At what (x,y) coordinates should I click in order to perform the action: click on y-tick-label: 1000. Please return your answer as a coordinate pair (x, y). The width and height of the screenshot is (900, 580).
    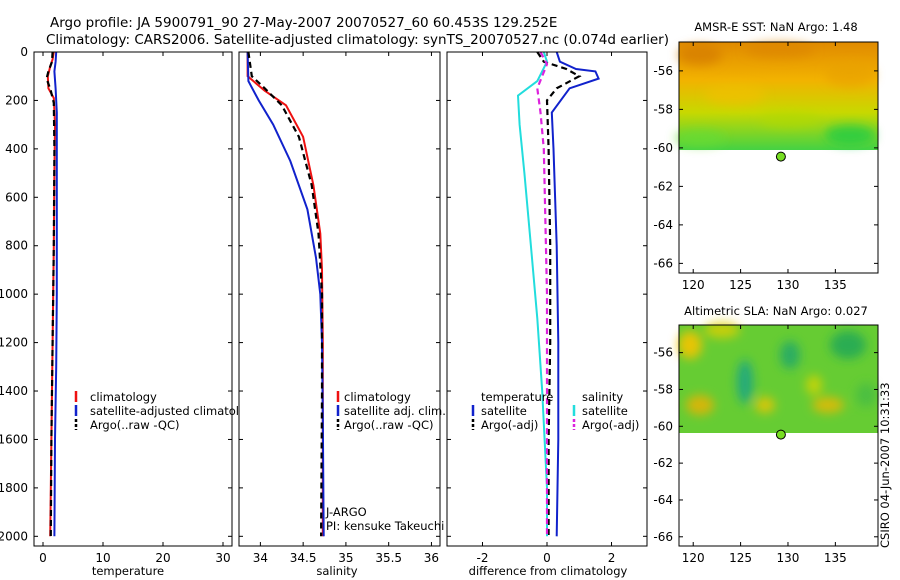
    Looking at the image, I should click on (14, 294).